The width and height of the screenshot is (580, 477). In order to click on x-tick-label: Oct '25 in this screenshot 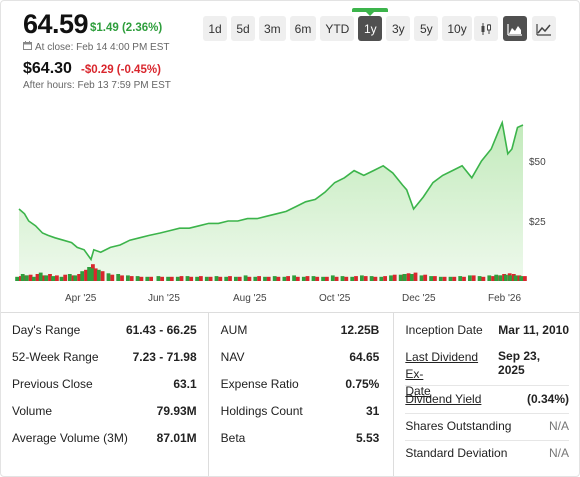, I will do `click(335, 298)`.